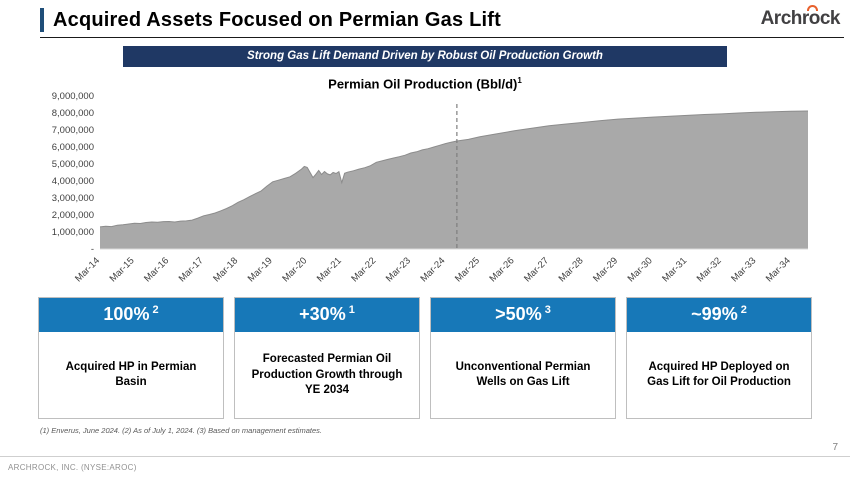 Image resolution: width=850 pixels, height=478 pixels. I want to click on x-tick-label: Mar-14, so click(87, 270).